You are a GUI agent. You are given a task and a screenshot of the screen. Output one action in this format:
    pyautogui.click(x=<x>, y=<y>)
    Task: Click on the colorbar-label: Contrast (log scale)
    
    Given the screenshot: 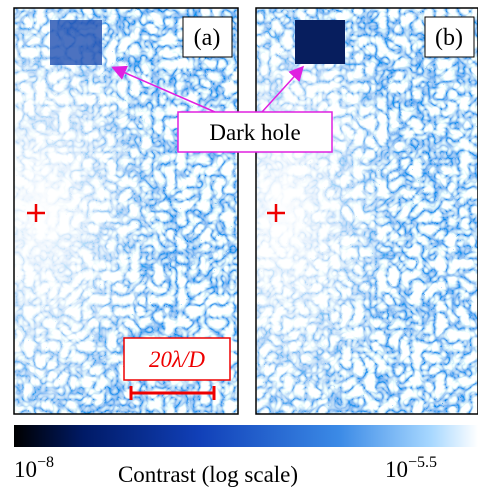 What is the action you would take?
    pyautogui.click(x=208, y=474)
    